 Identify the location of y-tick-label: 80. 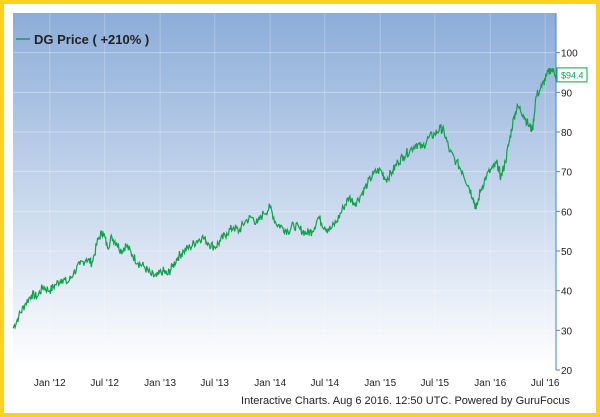
(567, 133).